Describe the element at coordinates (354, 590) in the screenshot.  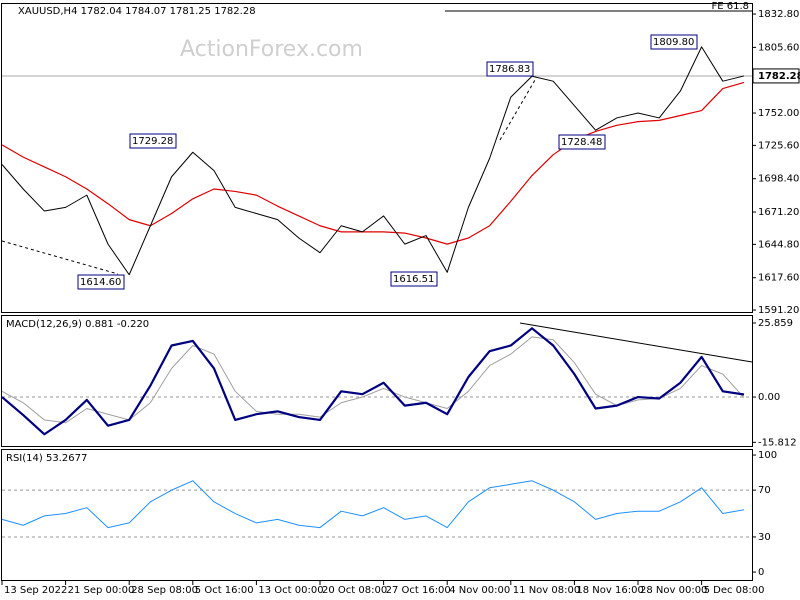
I see `x-tick-label: 20 Oct 08:00` at that location.